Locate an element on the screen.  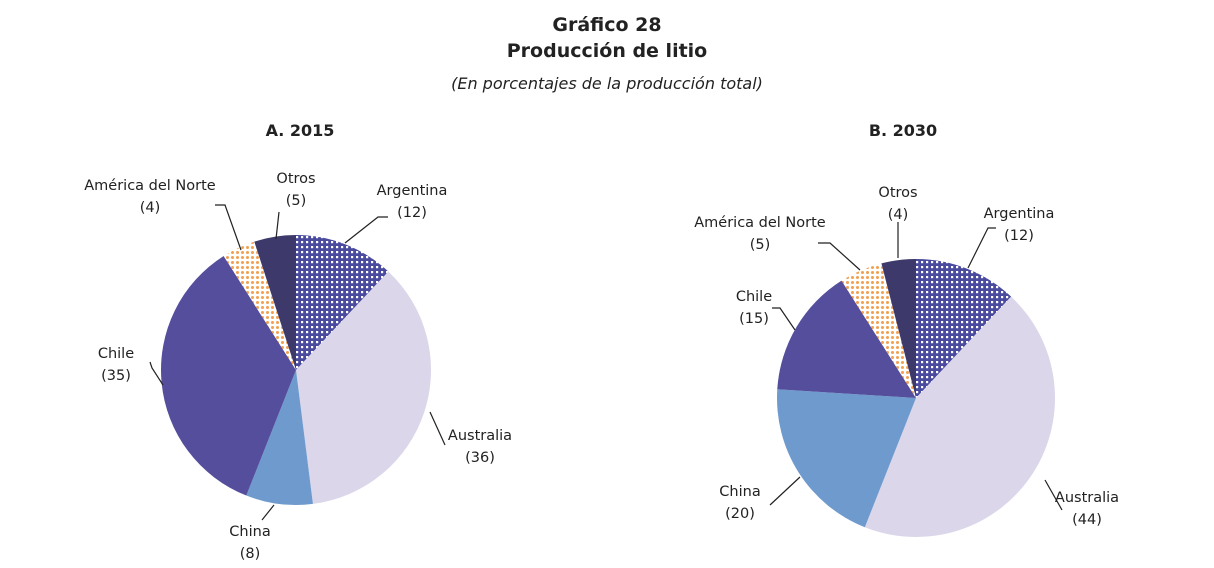
pie-title: B. 2030 is located at coordinates (903, 130).